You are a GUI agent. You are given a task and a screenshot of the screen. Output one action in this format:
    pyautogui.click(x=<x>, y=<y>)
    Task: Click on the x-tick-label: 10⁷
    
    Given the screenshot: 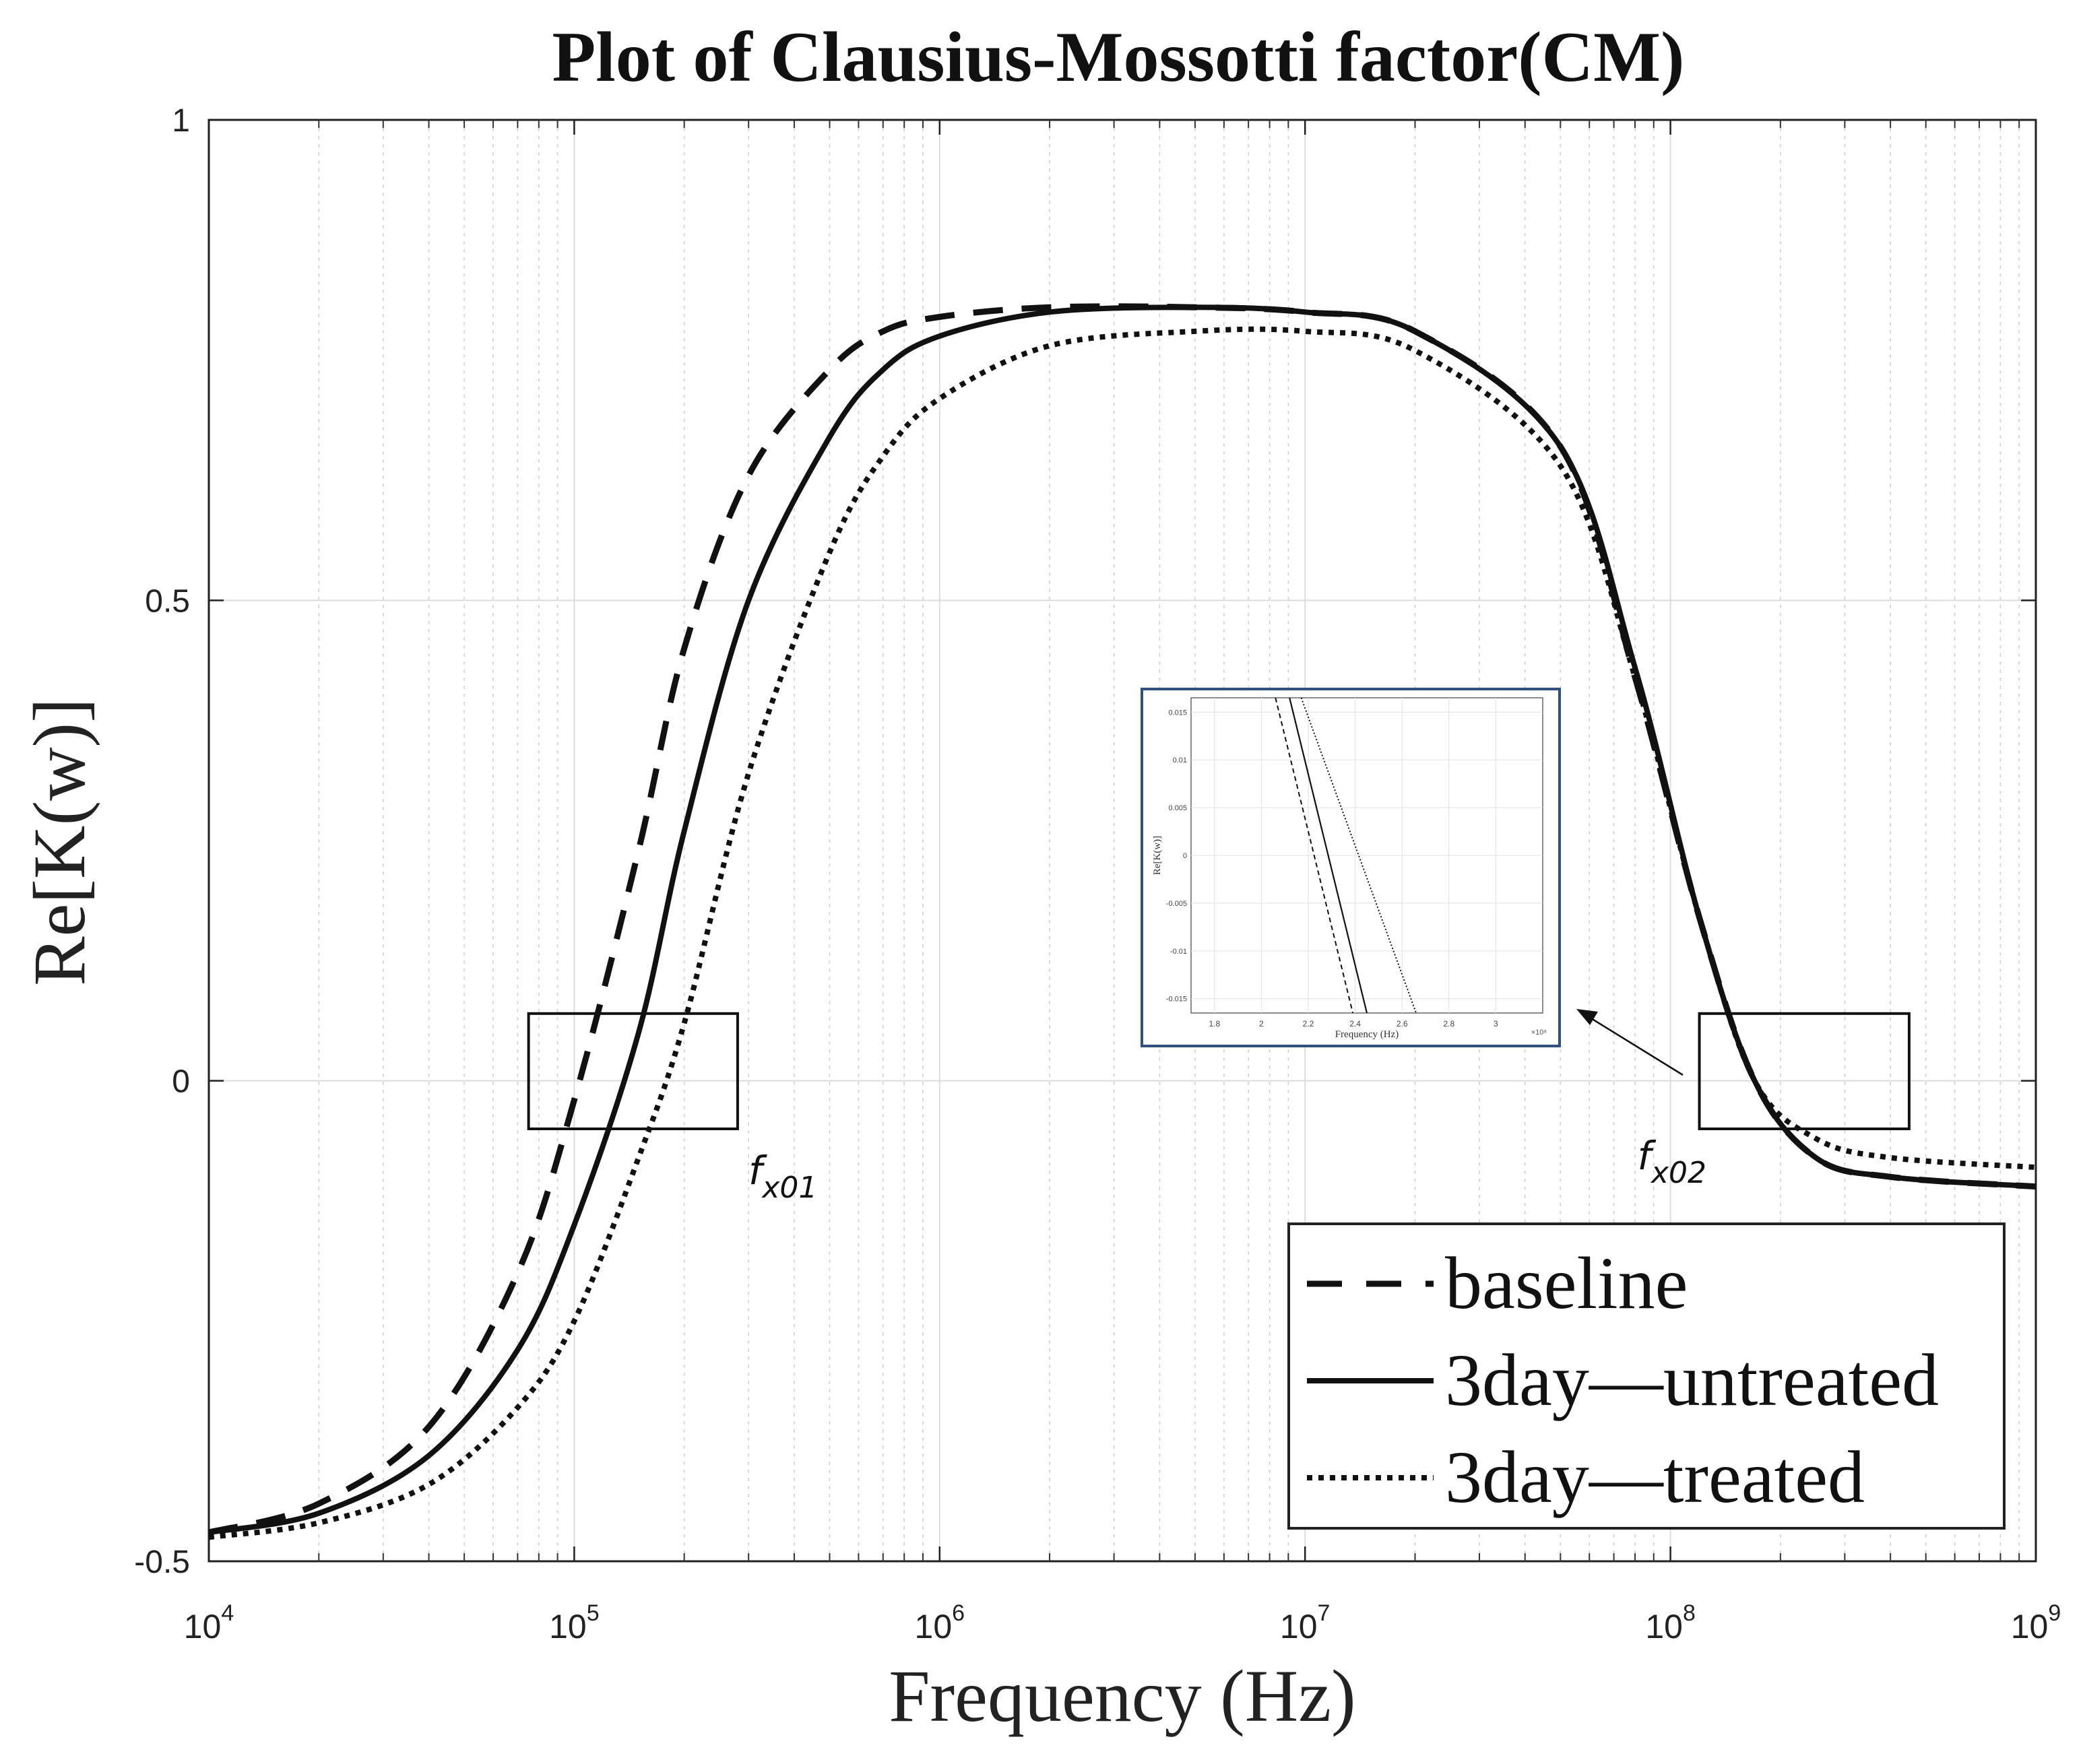 What is the action you would take?
    pyautogui.click(x=1305, y=1622)
    